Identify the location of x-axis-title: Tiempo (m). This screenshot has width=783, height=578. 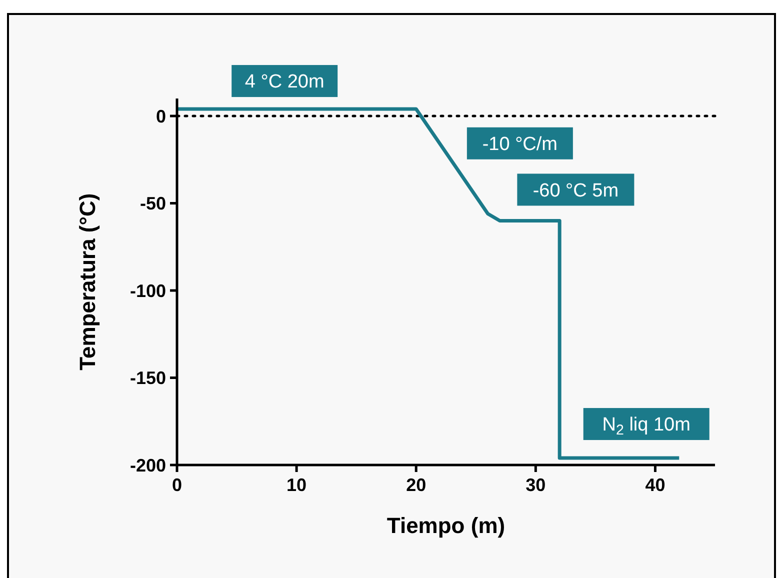
(446, 525).